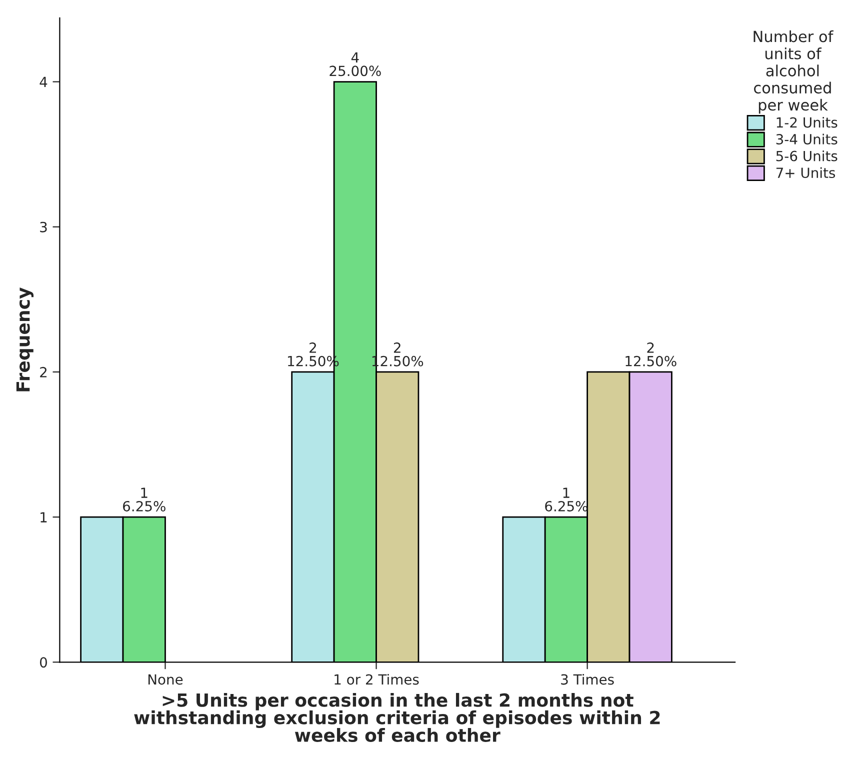 Image resolution: width=841 pixels, height=779 pixels. What do you see at coordinates (43, 227) in the screenshot?
I see `y-tick-label: 3` at bounding box center [43, 227].